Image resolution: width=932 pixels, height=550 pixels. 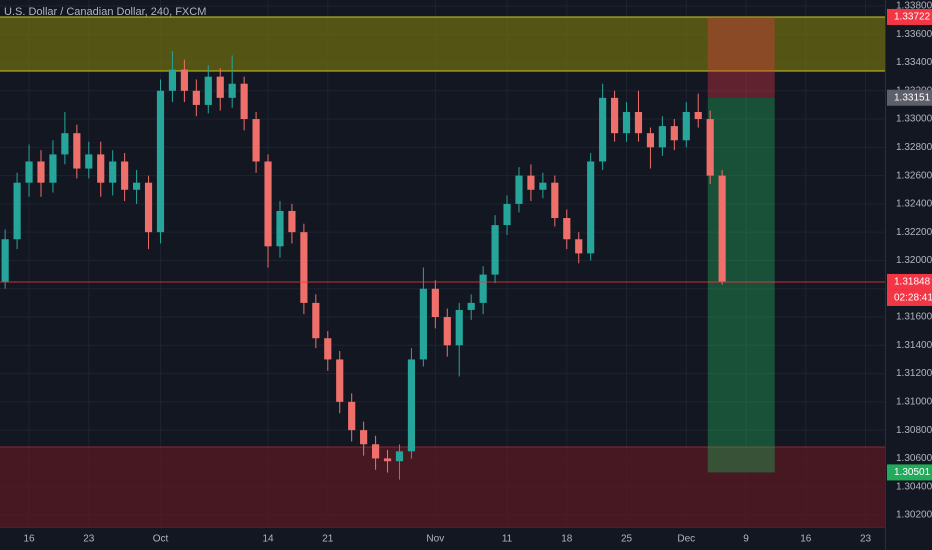 What do you see at coordinates (741, 57) in the screenshot?
I see `position-risk` at bounding box center [741, 57].